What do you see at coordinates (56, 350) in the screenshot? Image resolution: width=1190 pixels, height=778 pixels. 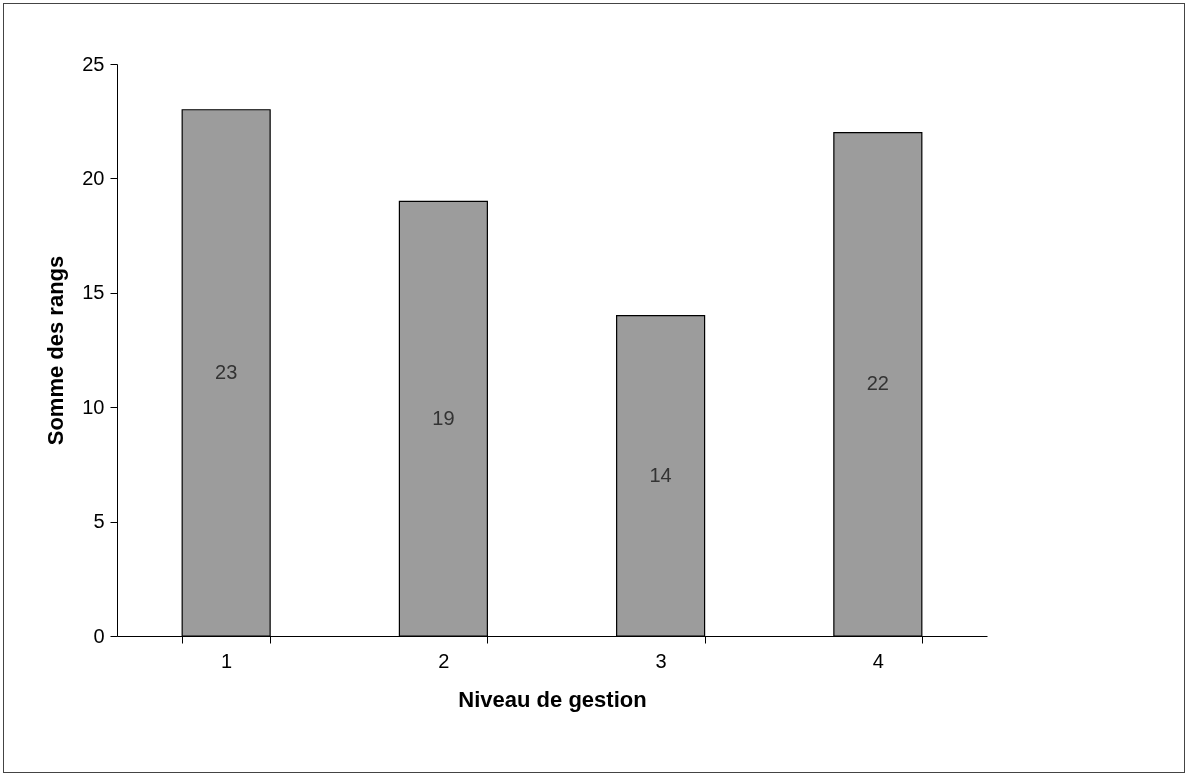 I see `y-axis-title: Somme des rangs` at bounding box center [56, 350].